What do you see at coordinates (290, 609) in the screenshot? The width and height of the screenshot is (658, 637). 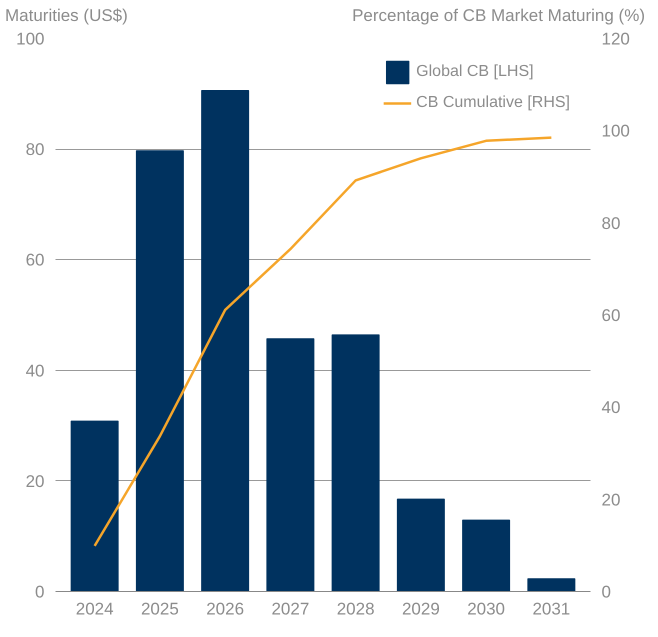 I see `x-tick-label: 2027` at bounding box center [290, 609].